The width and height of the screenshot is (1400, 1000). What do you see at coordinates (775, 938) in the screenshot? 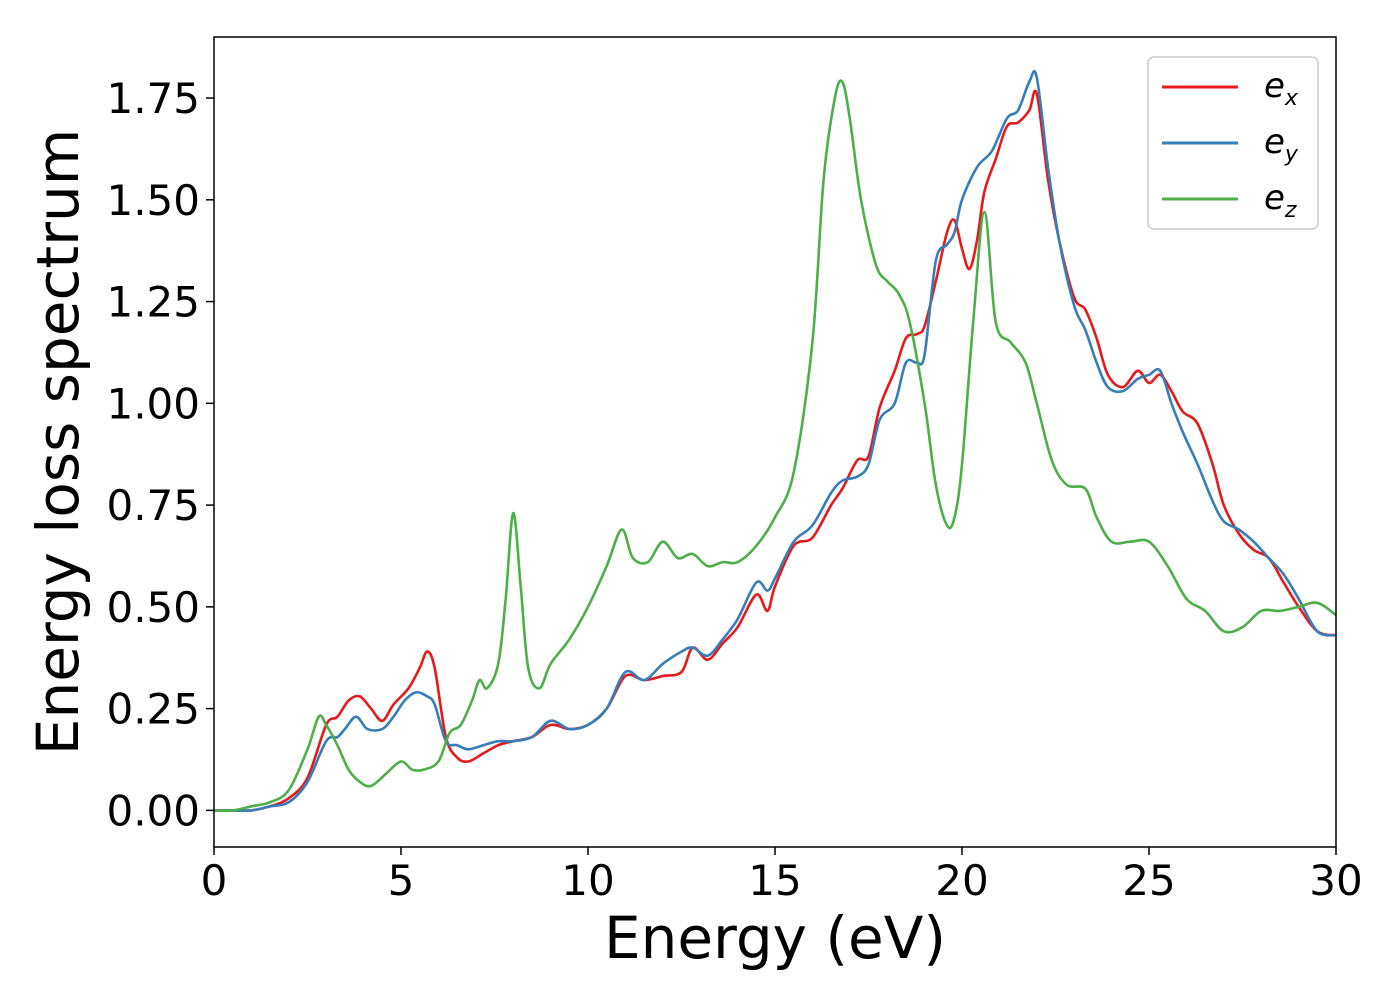
I see `x-axis-label: Energy (eV)` at bounding box center [775, 938].